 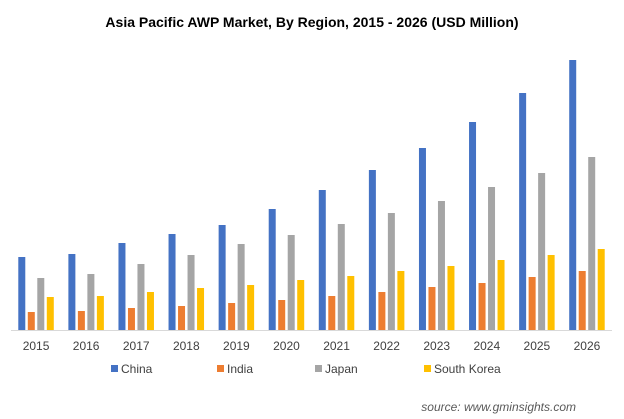 I want to click on x-tick-label: 2025, so click(x=537, y=346).